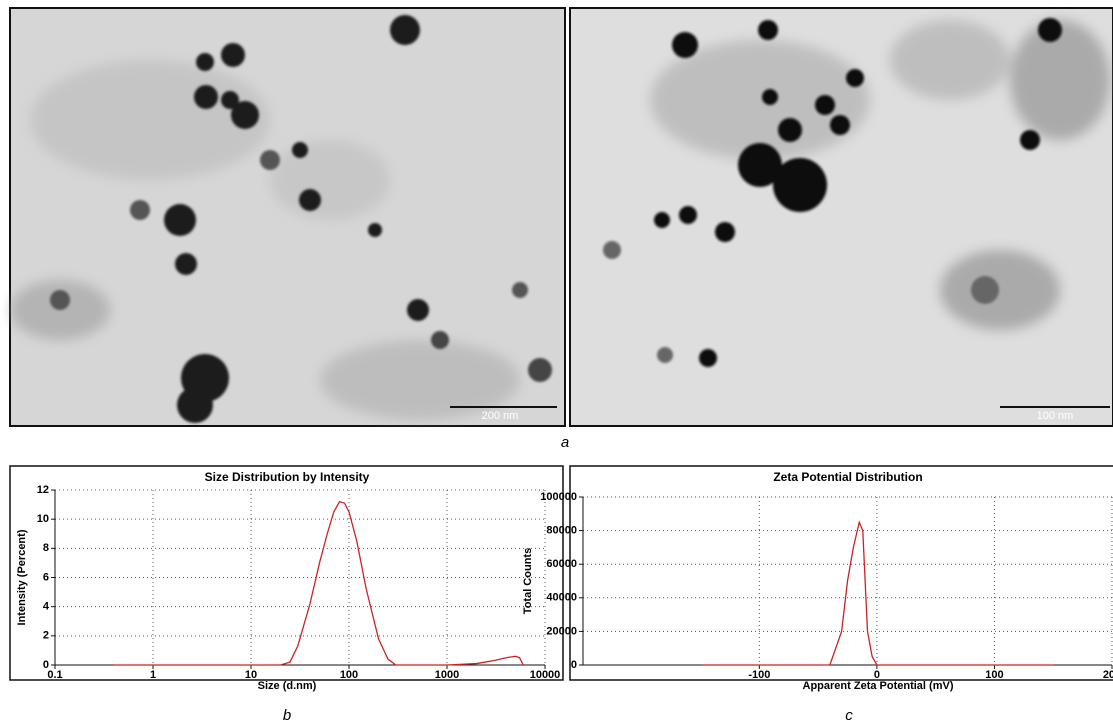 The image size is (1113, 726). What do you see at coordinates (849, 715) in the screenshot?
I see `panel-label: c` at bounding box center [849, 715].